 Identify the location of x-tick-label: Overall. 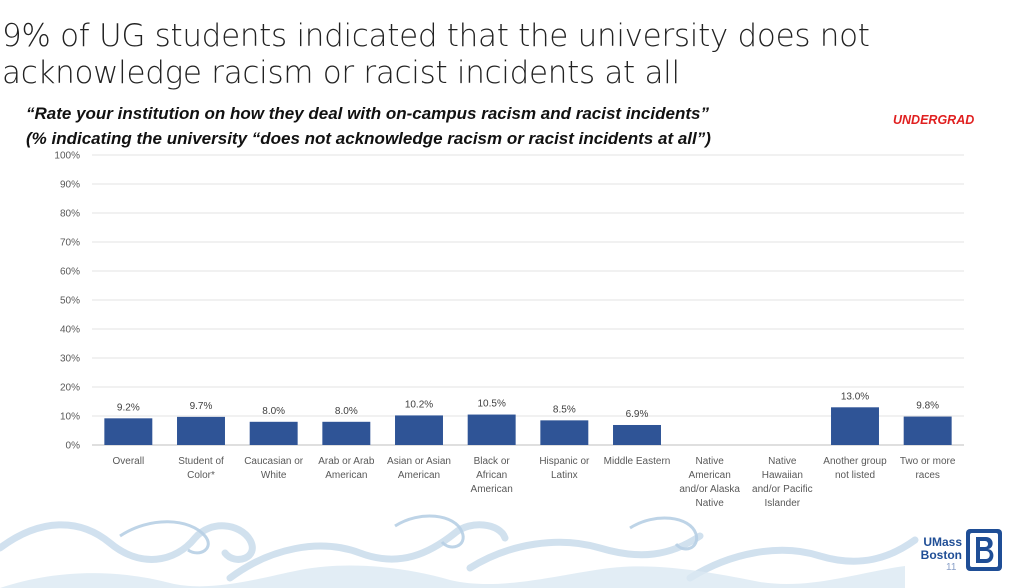
(128, 461).